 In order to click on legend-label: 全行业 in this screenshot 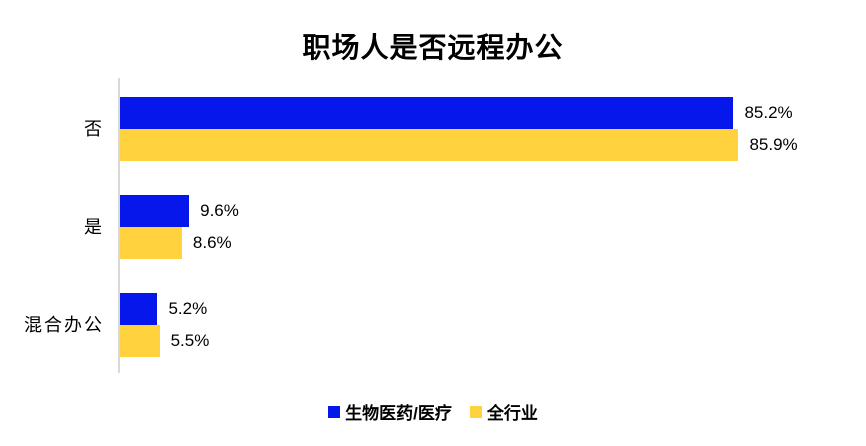, I will do `click(512, 413)`.